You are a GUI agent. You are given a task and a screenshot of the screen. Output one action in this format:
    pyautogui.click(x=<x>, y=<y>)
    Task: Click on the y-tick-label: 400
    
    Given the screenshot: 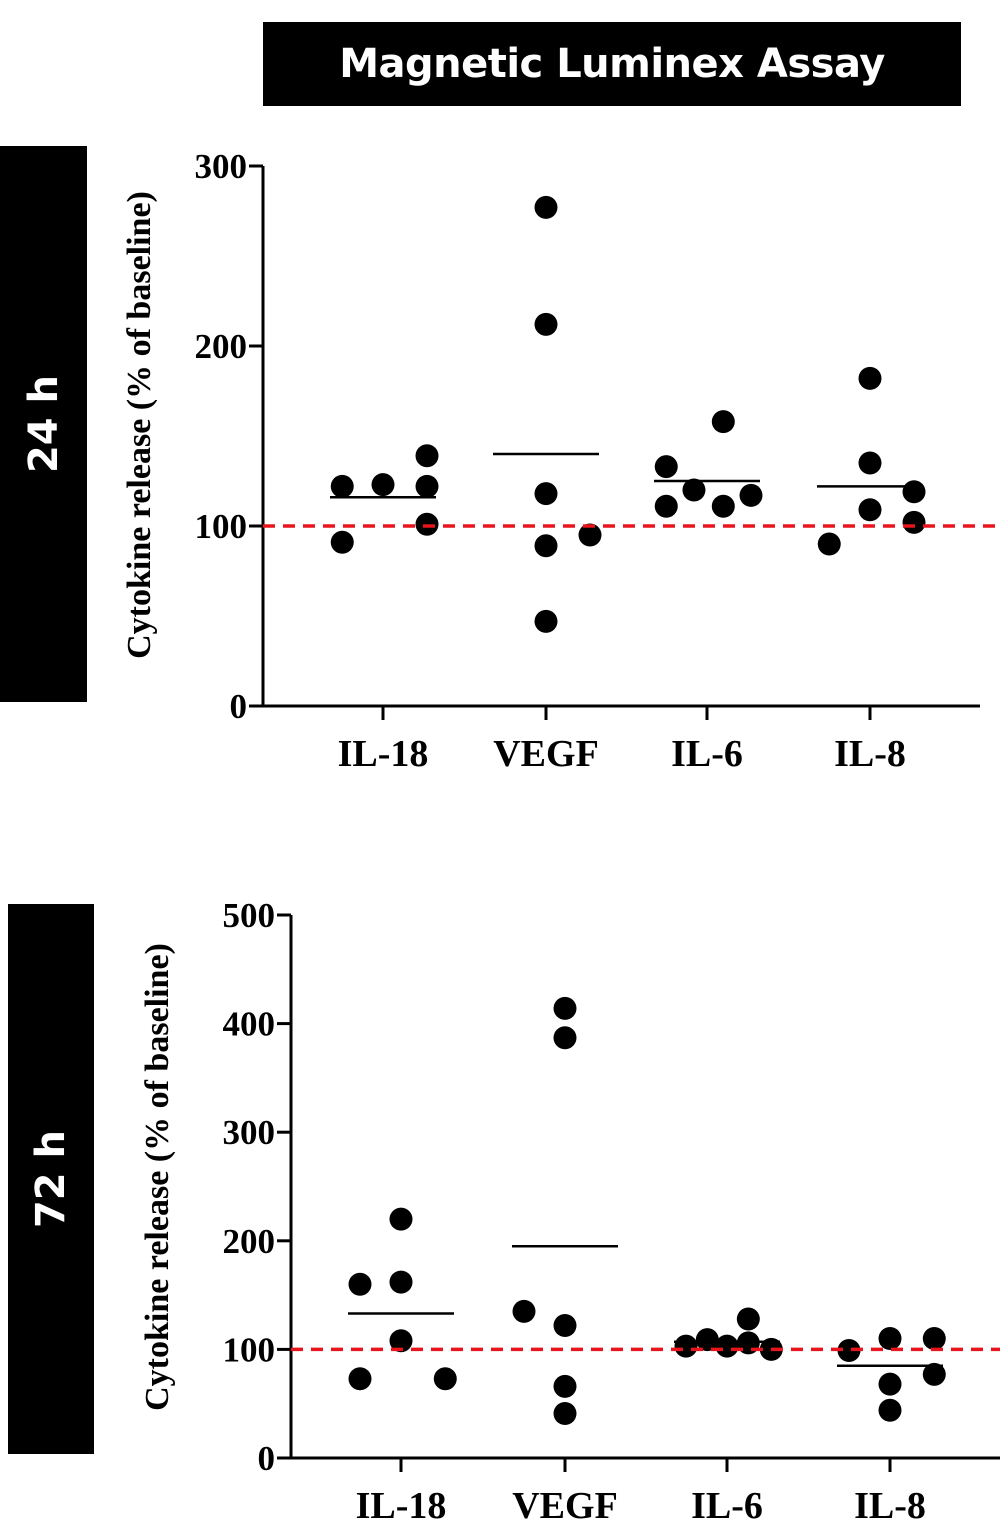 What is the action you would take?
    pyautogui.click(x=249, y=1024)
    